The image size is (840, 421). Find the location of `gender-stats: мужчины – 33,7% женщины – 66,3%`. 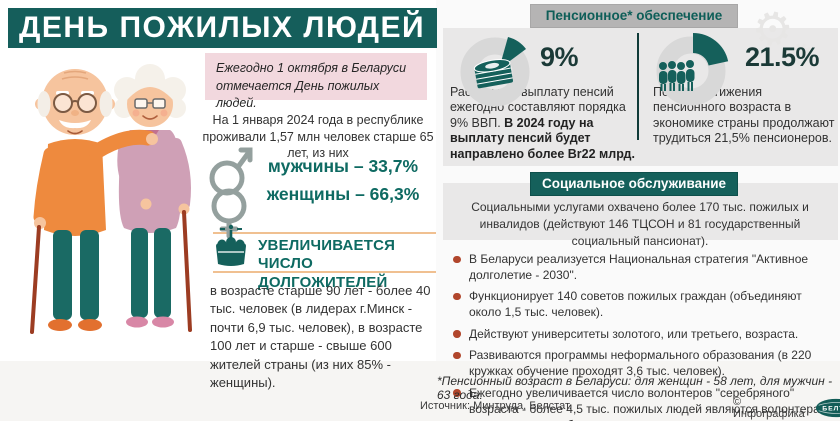

gender-stats: мужчины – 33,7% женщины – 66,3% is located at coordinates (343, 180).